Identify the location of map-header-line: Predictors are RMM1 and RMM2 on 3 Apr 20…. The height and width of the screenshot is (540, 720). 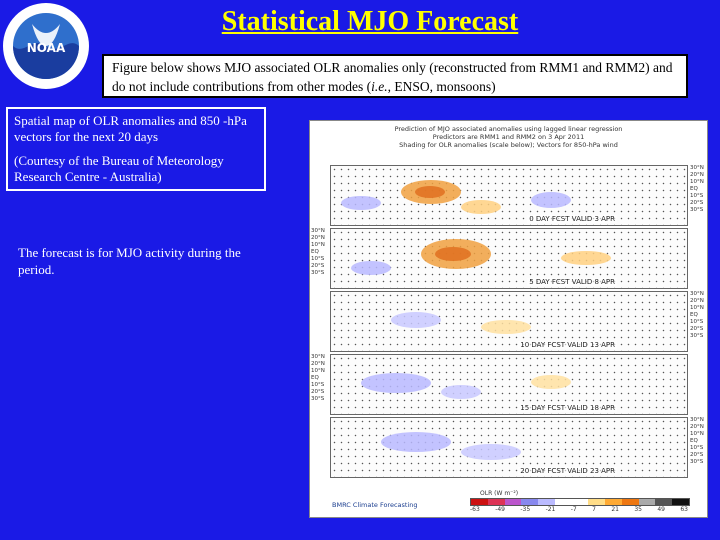
(508, 137).